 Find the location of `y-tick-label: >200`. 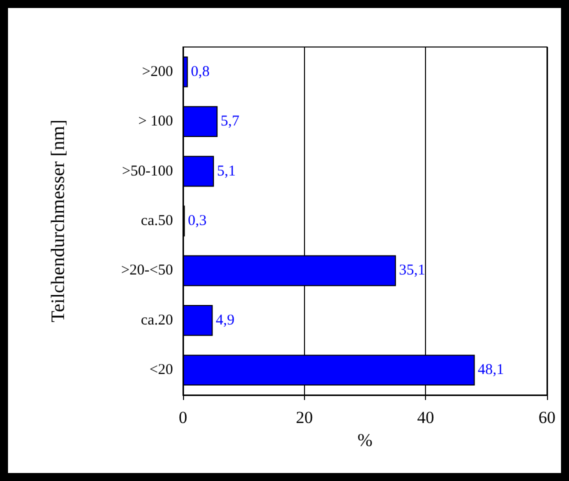

y-tick-label: >200 is located at coordinates (157, 72).